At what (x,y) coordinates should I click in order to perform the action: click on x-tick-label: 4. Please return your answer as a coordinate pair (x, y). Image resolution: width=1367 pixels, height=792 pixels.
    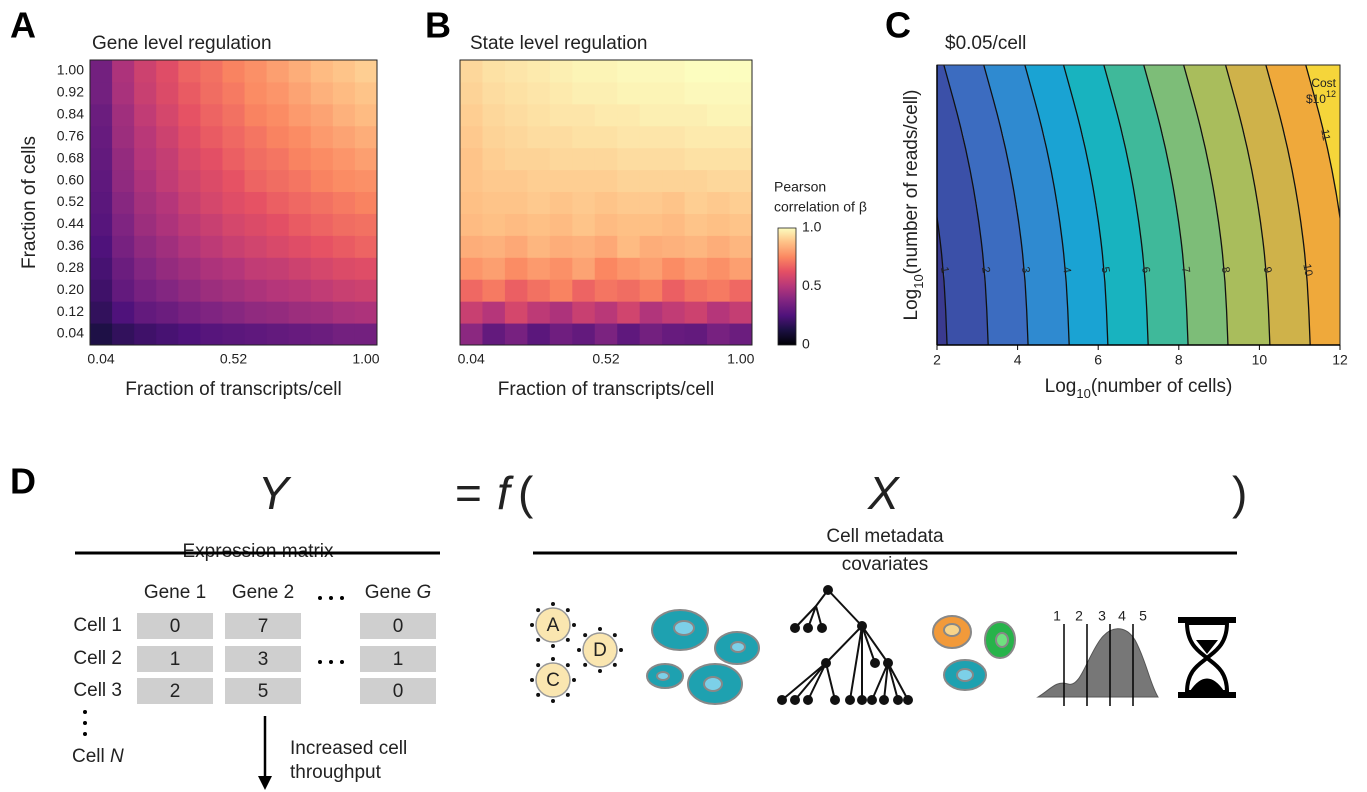
    Looking at the image, I should click on (1018, 360).